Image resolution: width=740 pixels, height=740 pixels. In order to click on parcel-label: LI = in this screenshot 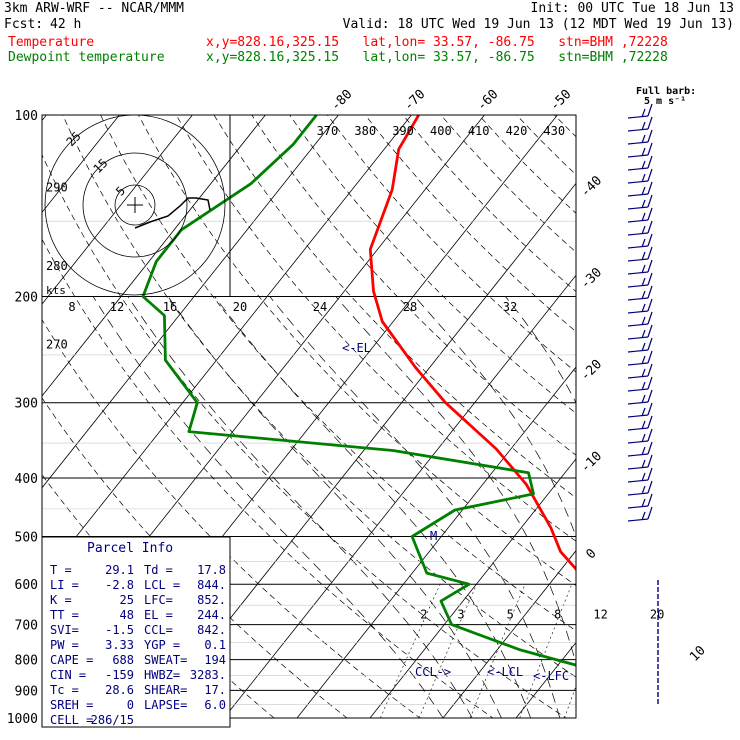, I will do `click(64, 585)`.